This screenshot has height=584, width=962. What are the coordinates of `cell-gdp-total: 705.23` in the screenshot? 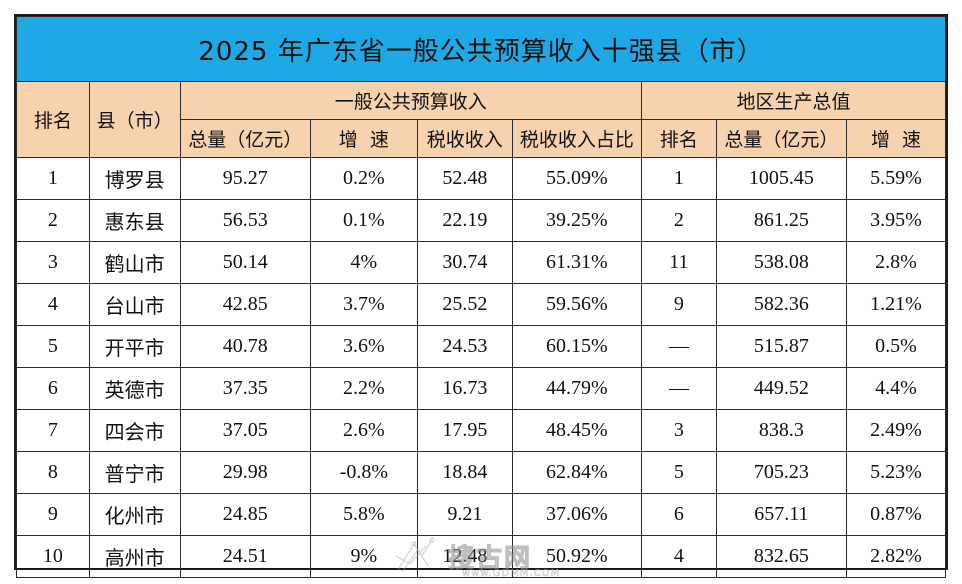 It's located at (781, 472).